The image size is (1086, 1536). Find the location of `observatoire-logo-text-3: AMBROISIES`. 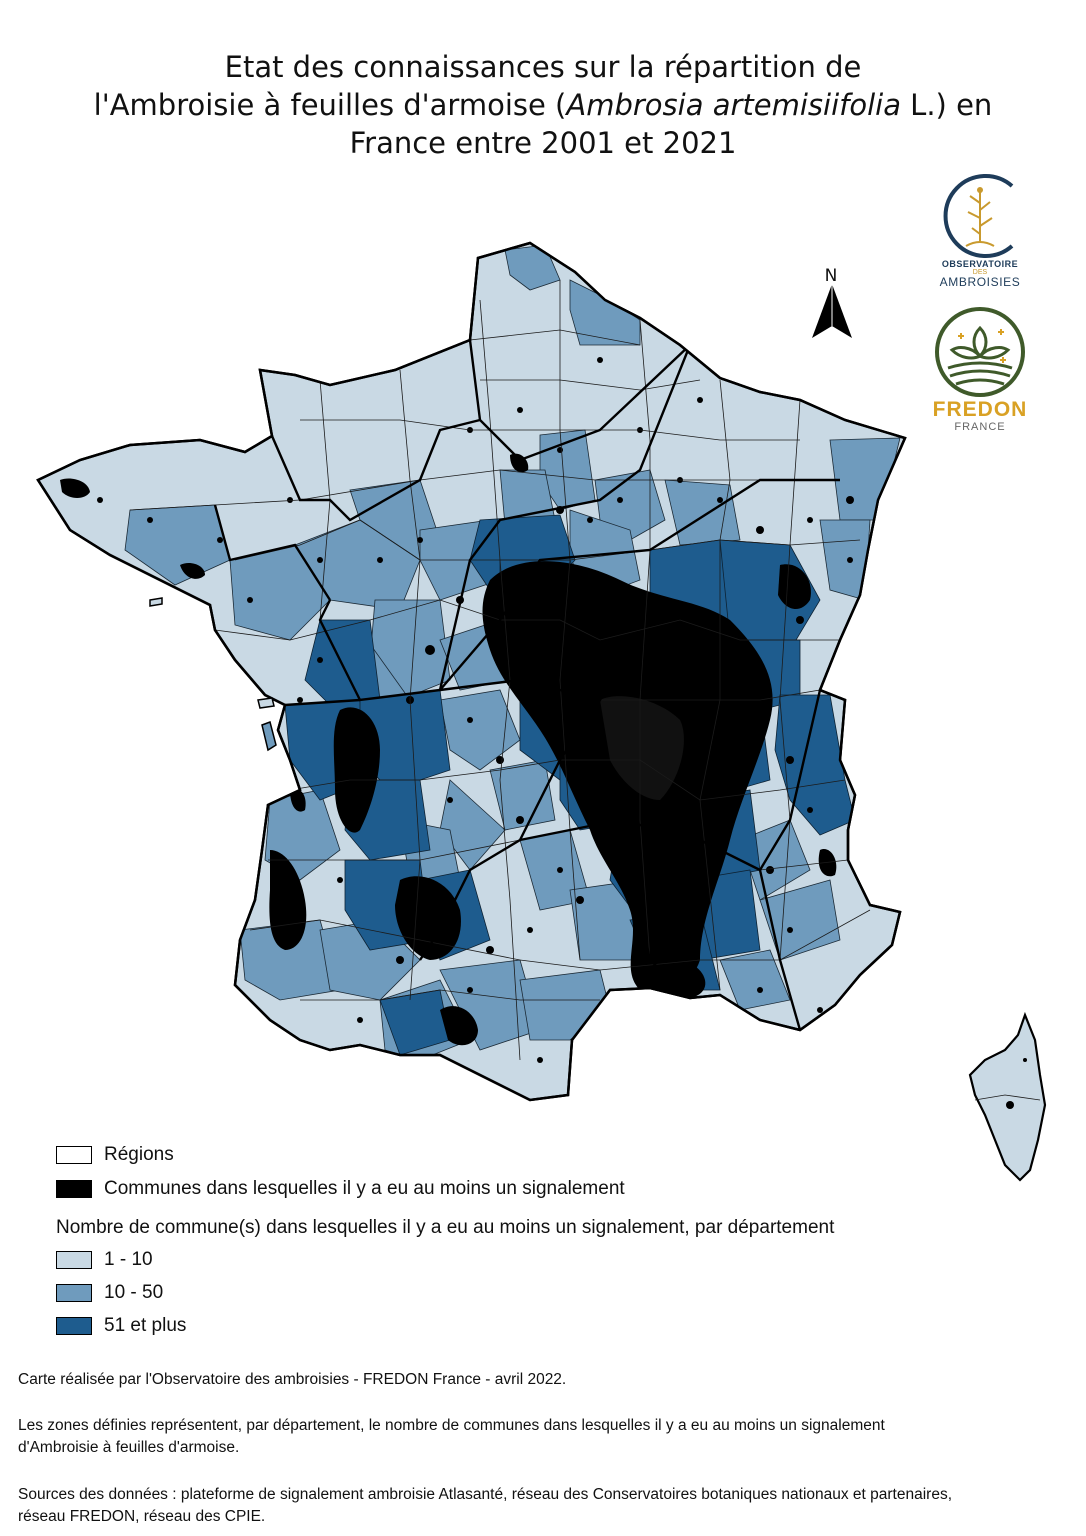

observatoire-logo-text-3: AMBROISIES is located at coordinates (980, 282).